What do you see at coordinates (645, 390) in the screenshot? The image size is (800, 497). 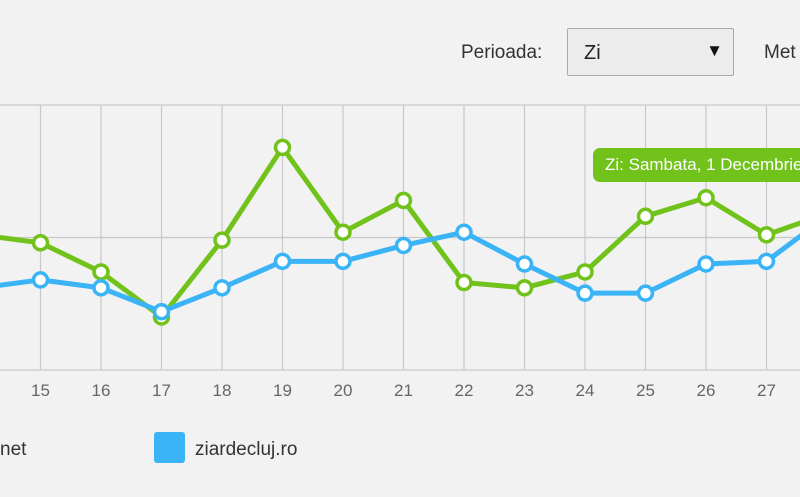 I see `x-tick-label: 25` at bounding box center [645, 390].